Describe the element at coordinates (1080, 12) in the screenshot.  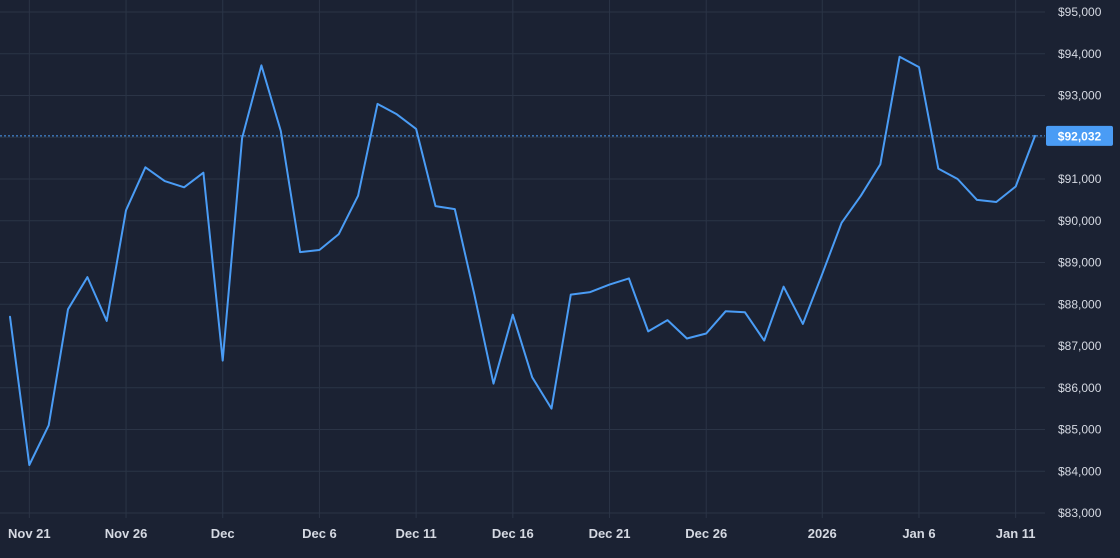
I see `y-tick-label: $95,000` at that location.